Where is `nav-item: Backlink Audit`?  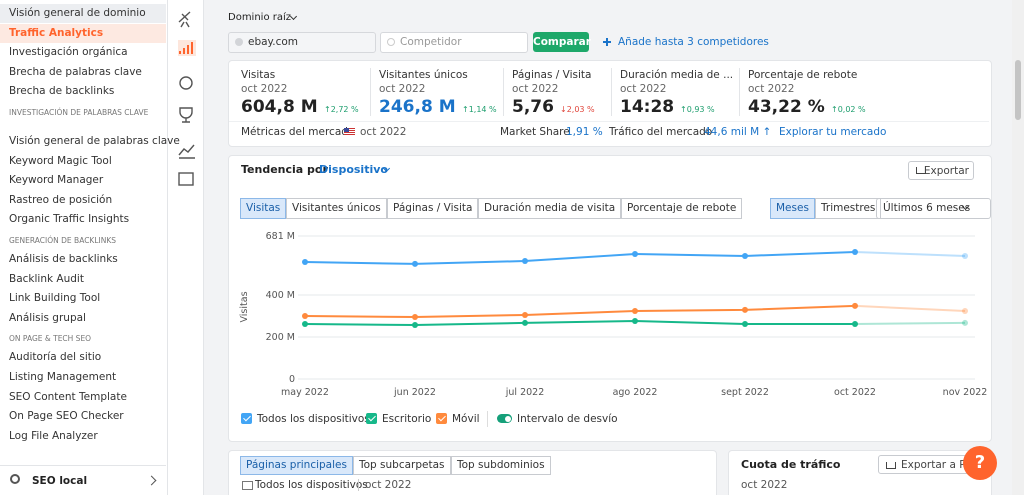 nav-item: Backlink Audit is located at coordinates (46, 278).